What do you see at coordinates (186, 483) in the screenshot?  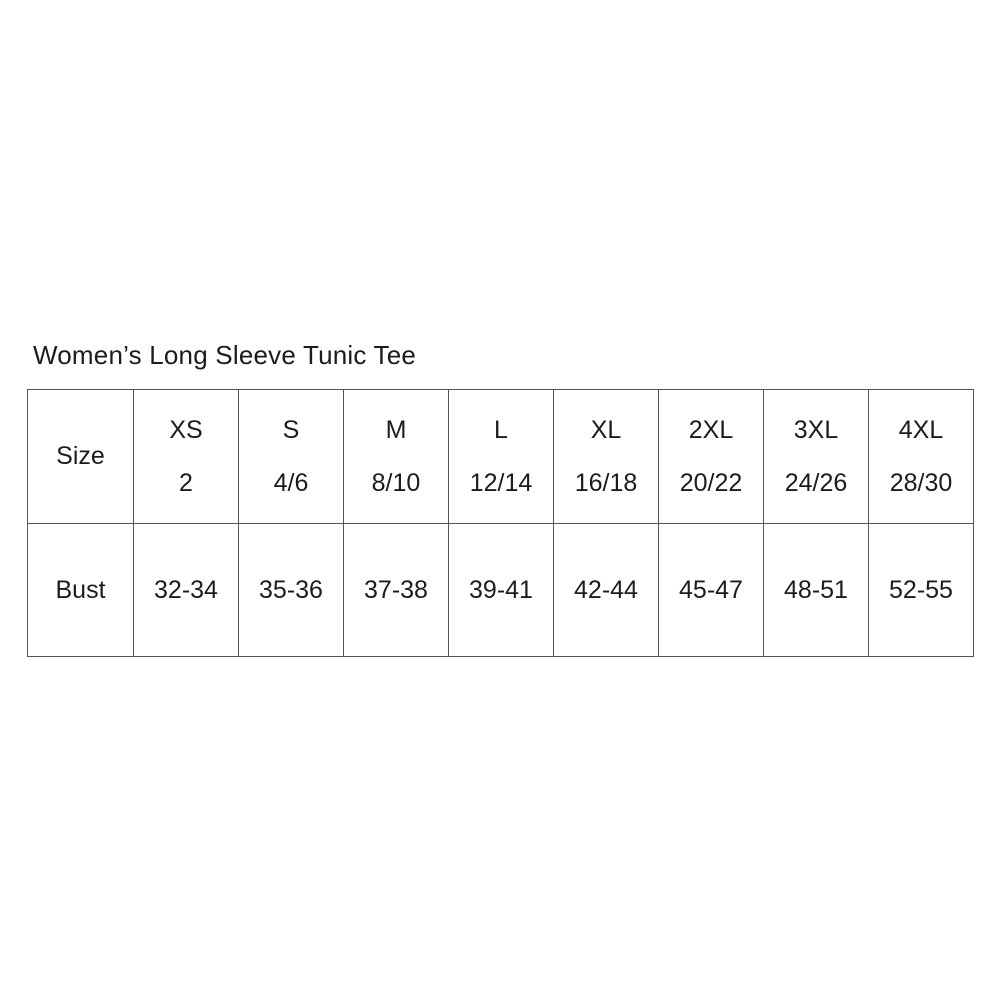 I see `numeric-size-label: 2` at bounding box center [186, 483].